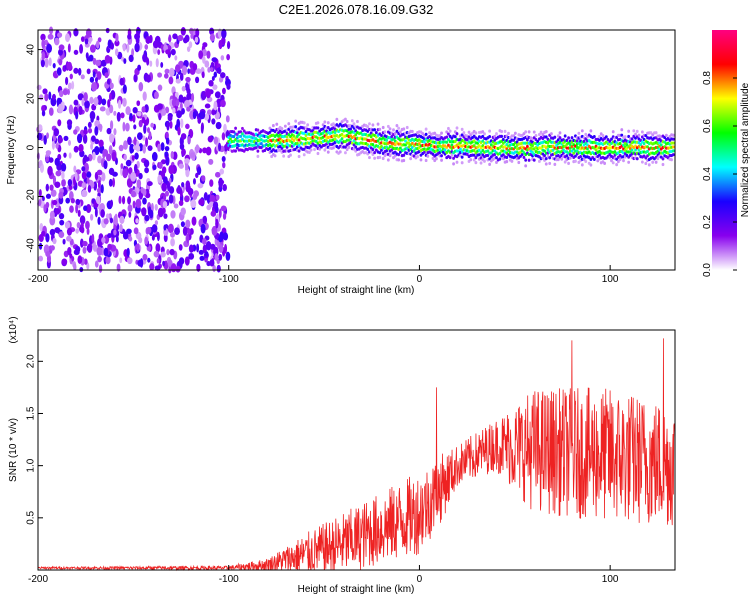  I want to click on y-tick-label: 40, so click(31, 50).